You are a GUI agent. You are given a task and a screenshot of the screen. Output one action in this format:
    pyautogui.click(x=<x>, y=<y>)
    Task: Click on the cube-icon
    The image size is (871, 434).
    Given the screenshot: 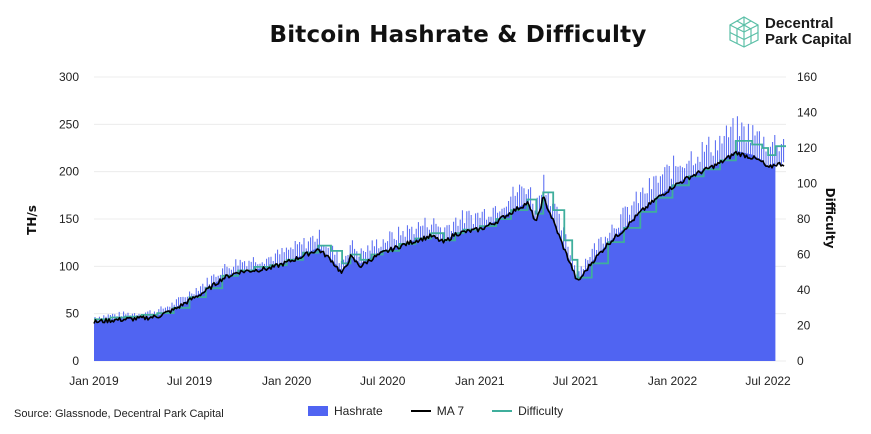 What is the action you would take?
    pyautogui.click(x=744, y=32)
    